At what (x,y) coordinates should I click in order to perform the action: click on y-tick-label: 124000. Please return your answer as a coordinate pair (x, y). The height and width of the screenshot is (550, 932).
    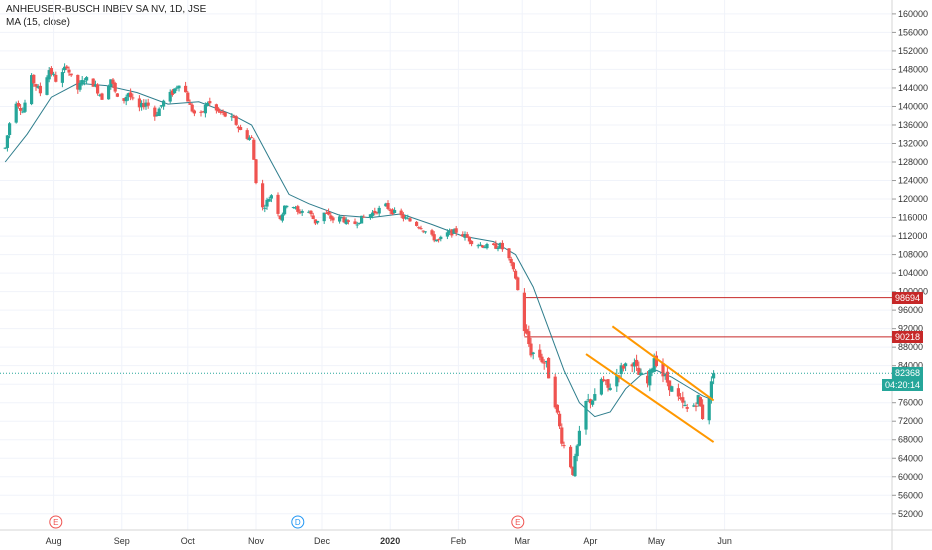
    Looking at the image, I should click on (913, 181).